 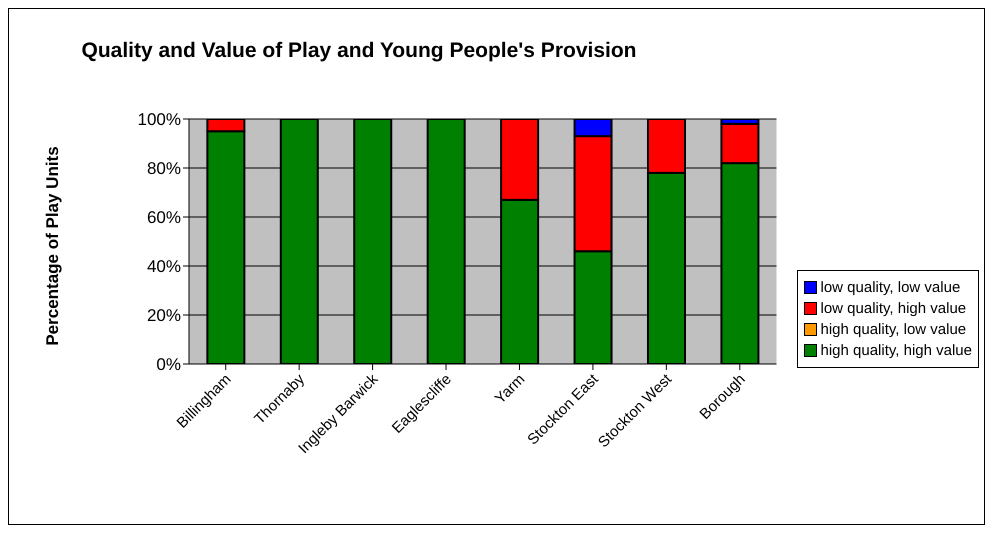 I want to click on y-tick-label: 100%, so click(x=159, y=120).